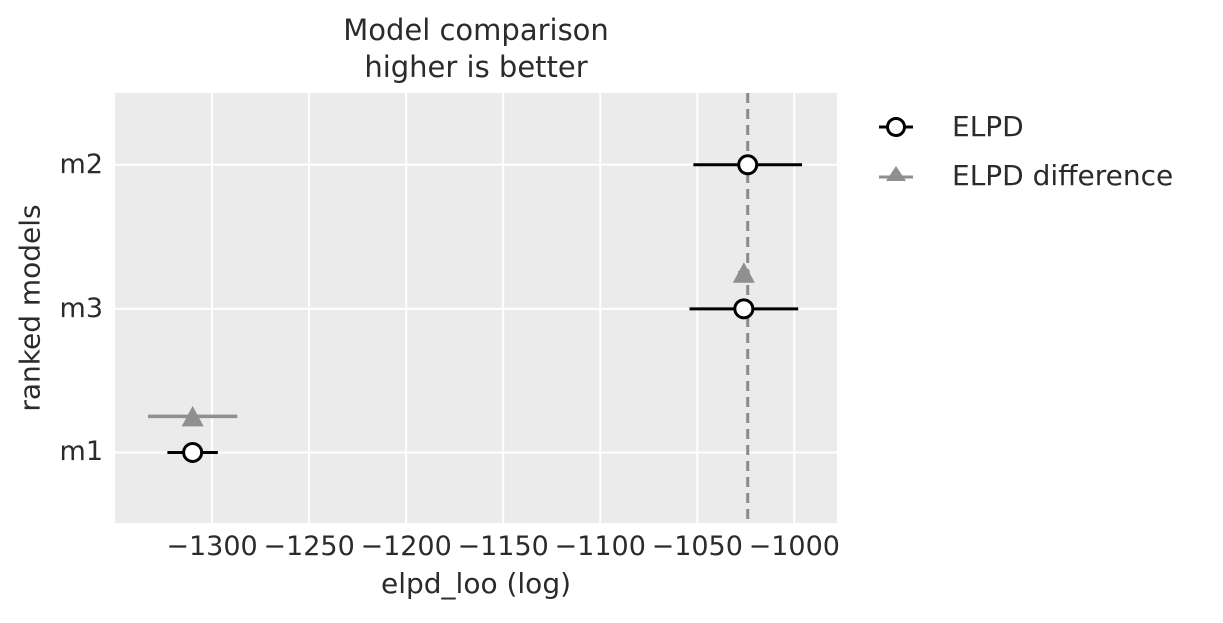 The width and height of the screenshot is (1223, 623). I want to click on elpd-marker-icon, so click(896, 126).